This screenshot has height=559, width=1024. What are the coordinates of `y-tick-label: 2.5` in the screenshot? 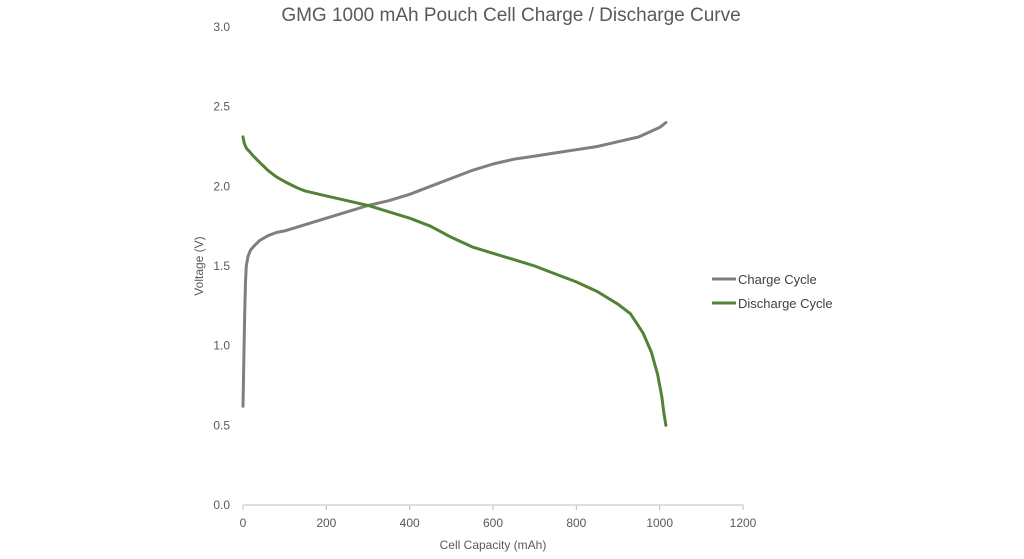 It's located at (221, 107).